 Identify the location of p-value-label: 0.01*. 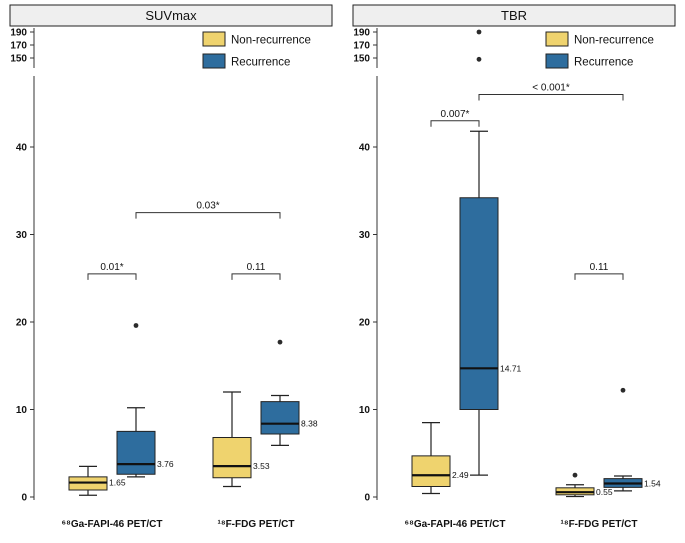
(111, 267).